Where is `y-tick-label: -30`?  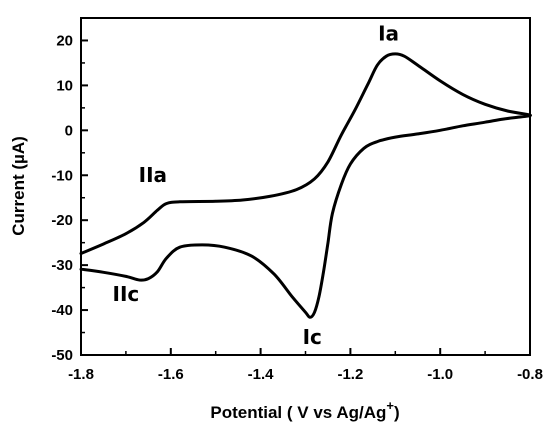
y-tick-label: -30 is located at coordinates (62, 265).